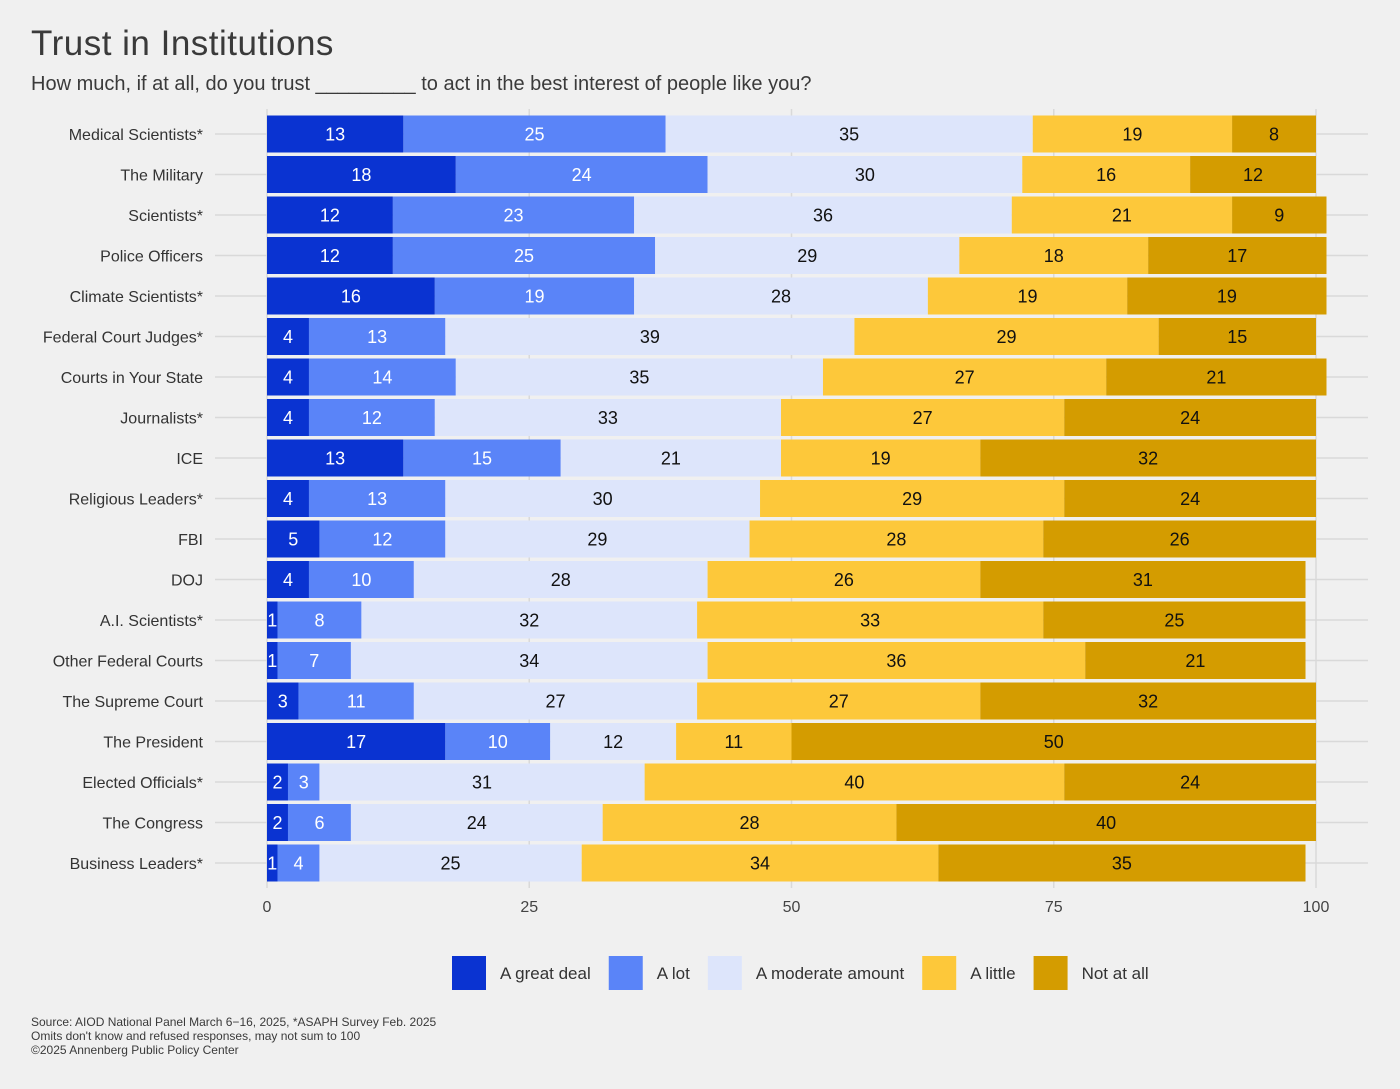 Image resolution: width=1400 pixels, height=1089 pixels. What do you see at coordinates (161, 176) in the screenshot?
I see `y-tick-label: The Military` at bounding box center [161, 176].